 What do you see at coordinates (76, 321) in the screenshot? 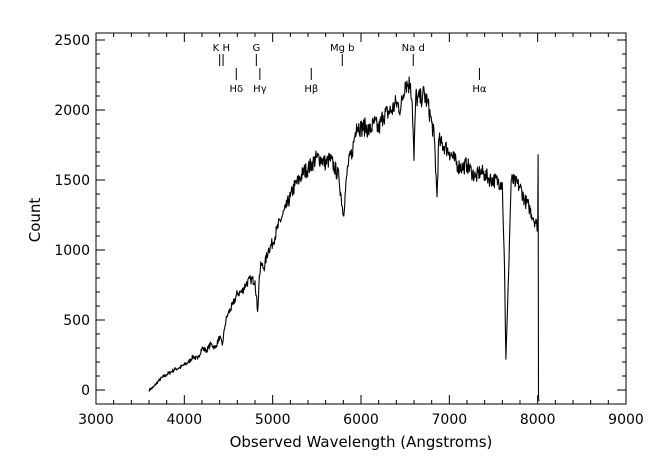
I see `y-tick-label: 500` at bounding box center [76, 321].